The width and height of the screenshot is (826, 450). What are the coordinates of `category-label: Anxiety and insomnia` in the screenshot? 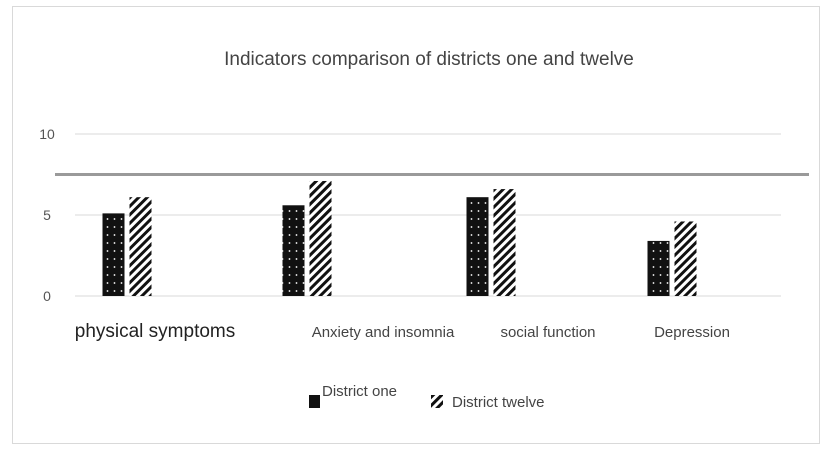 It's located at (383, 332).